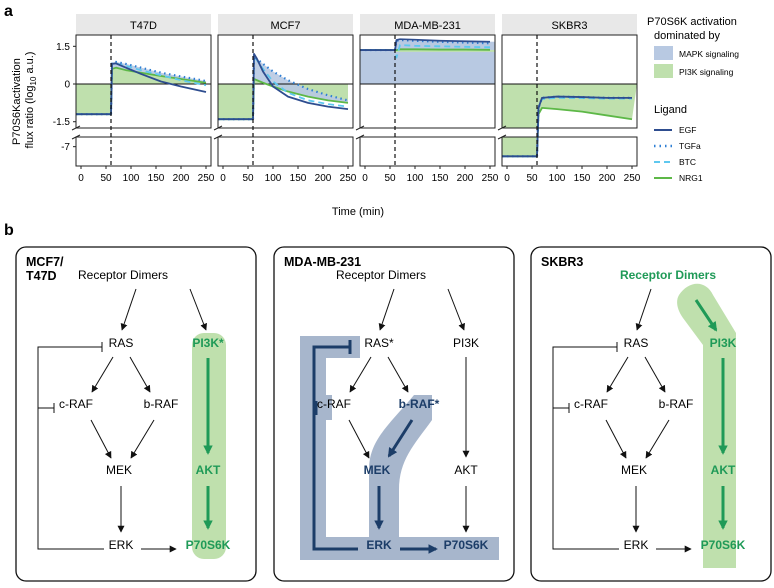 The width and height of the screenshot is (774, 588). I want to click on legend-ligand-title: Ligand, so click(670, 110).